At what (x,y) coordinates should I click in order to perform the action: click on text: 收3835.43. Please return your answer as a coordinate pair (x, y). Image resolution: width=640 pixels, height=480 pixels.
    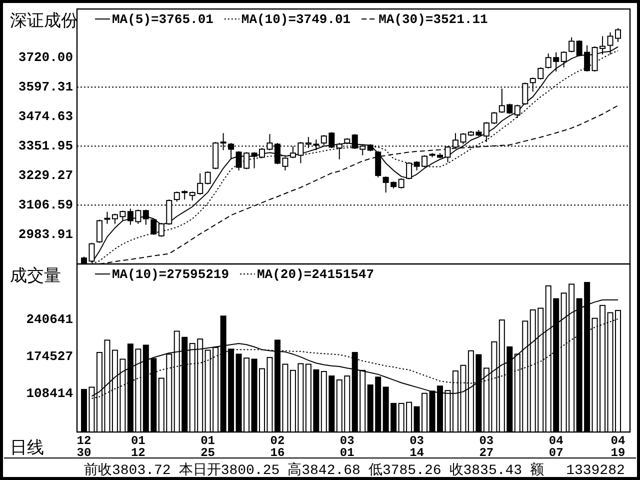
    Looking at the image, I should click on (485, 470).